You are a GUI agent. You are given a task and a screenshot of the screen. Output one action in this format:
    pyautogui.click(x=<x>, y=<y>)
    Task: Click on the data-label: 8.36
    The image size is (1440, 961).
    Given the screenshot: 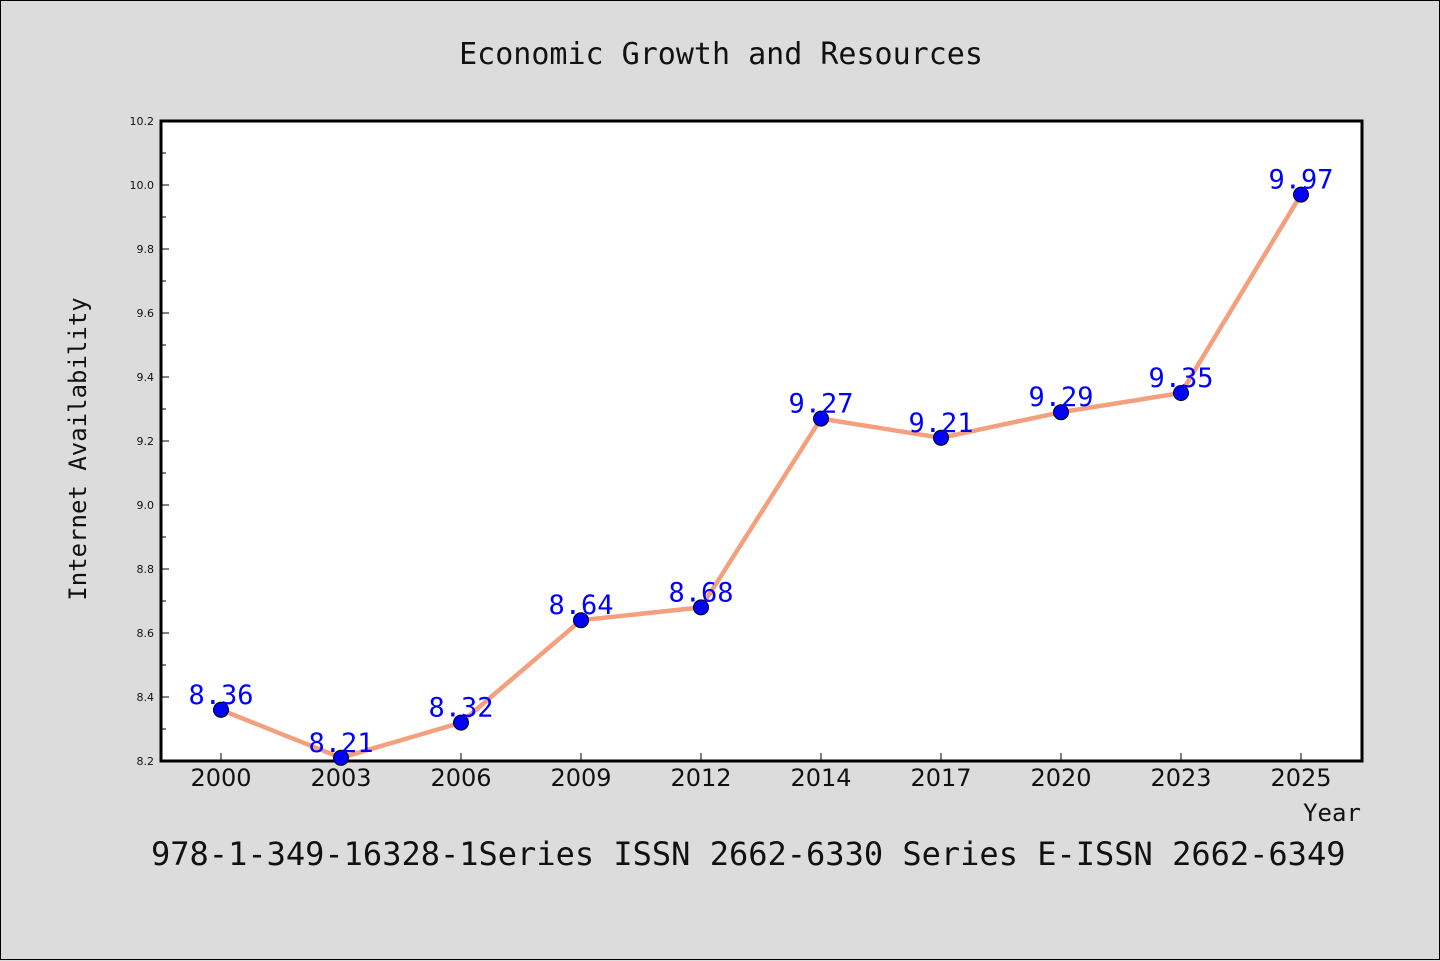 What is the action you would take?
    pyautogui.click(x=220, y=695)
    